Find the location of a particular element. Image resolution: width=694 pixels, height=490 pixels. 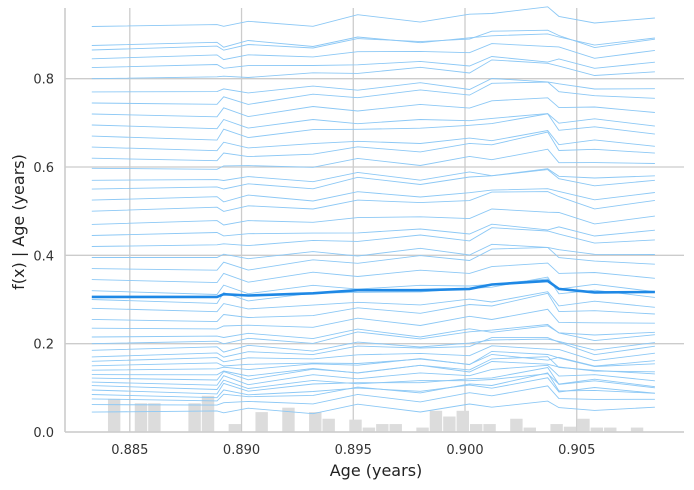

histogram-bars is located at coordinates (375, 413).